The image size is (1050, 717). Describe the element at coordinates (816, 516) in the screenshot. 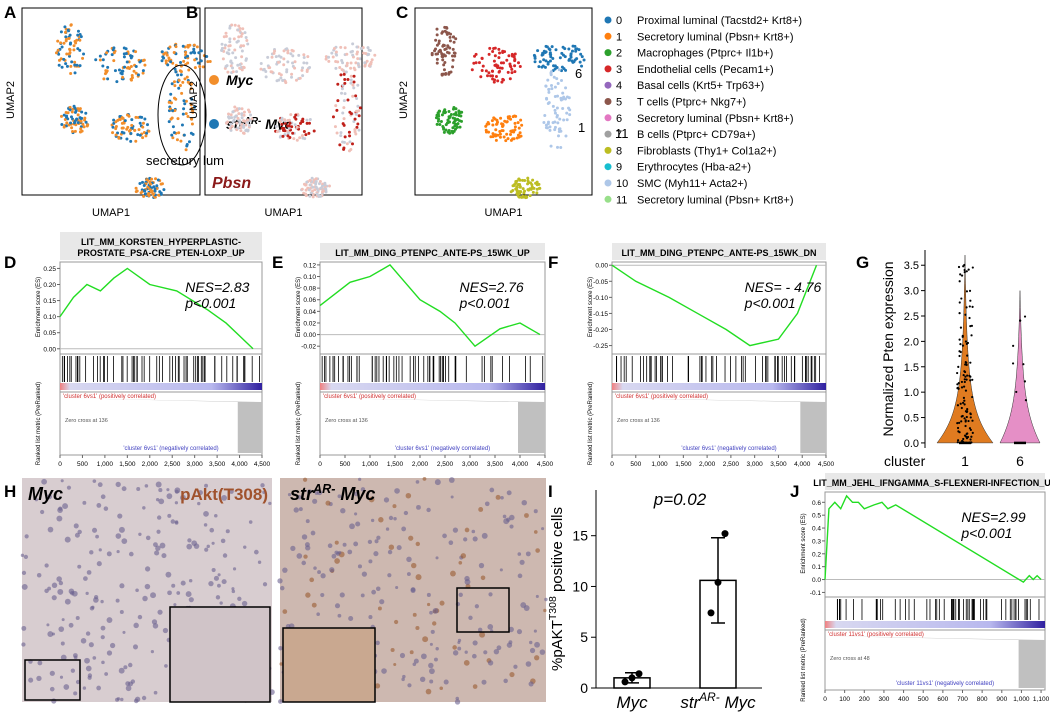

I see `y-tick-label: 0.5` at that location.